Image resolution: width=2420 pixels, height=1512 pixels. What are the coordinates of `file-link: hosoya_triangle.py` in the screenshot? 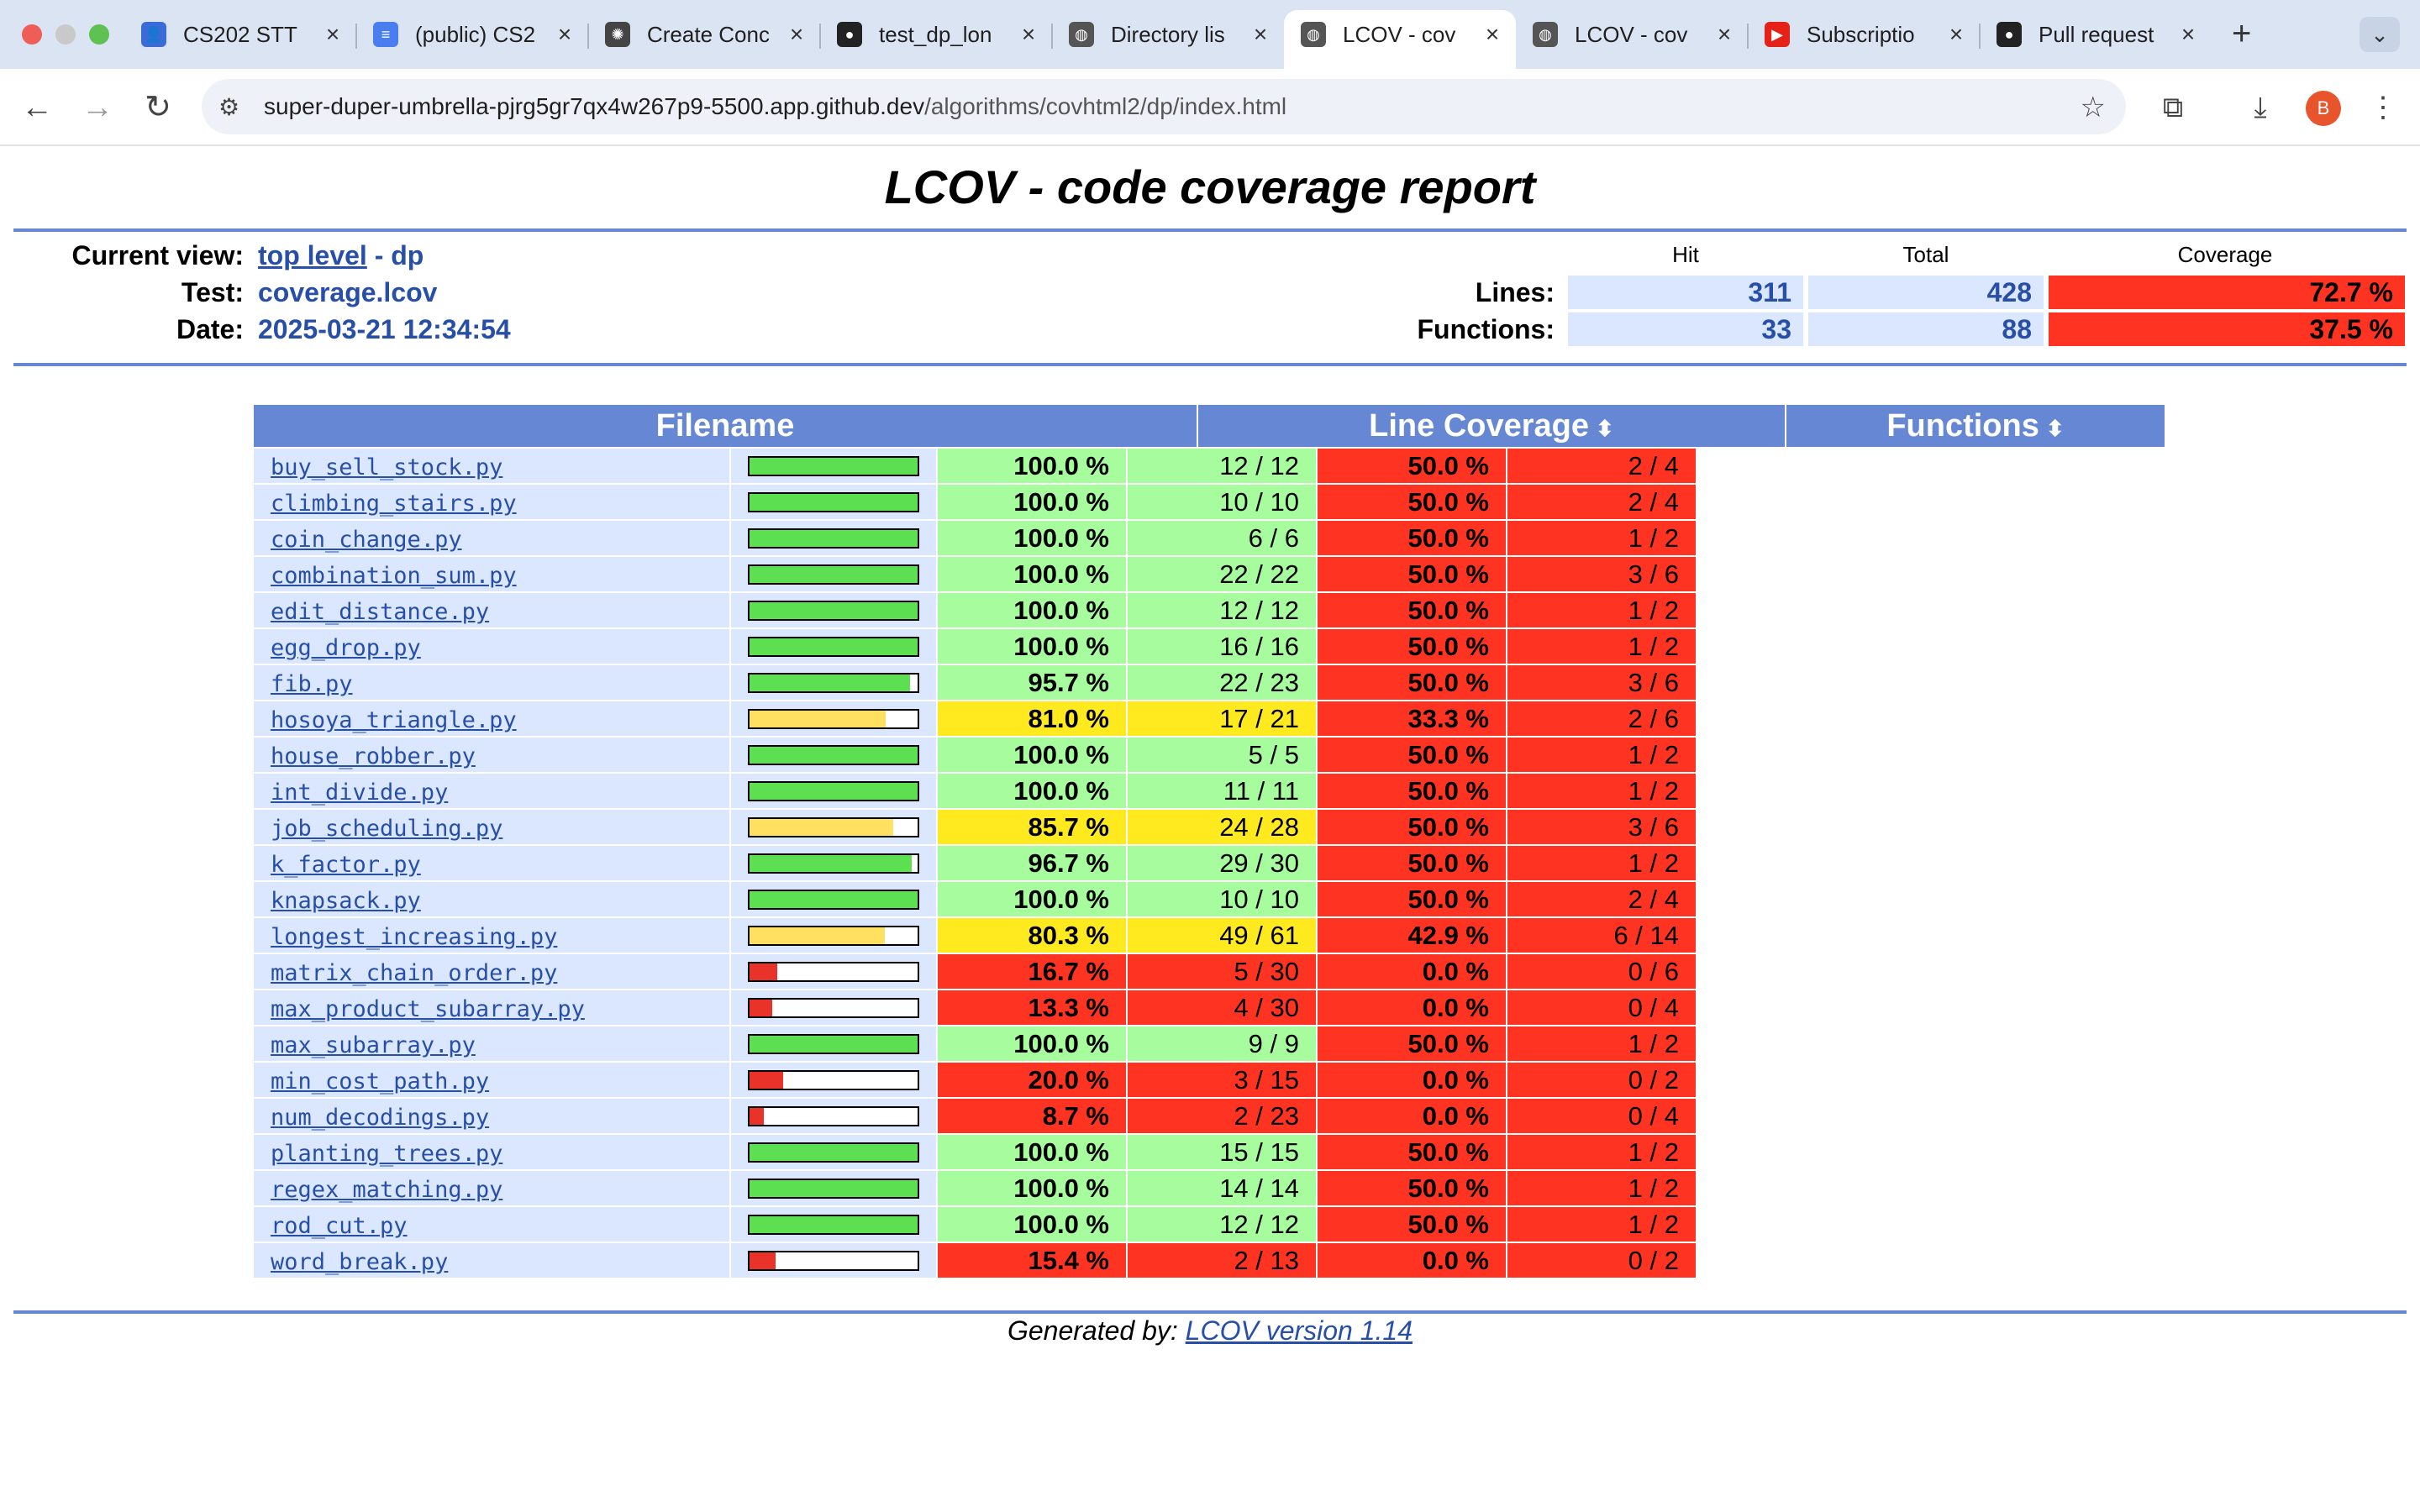 It's located at (394, 720).